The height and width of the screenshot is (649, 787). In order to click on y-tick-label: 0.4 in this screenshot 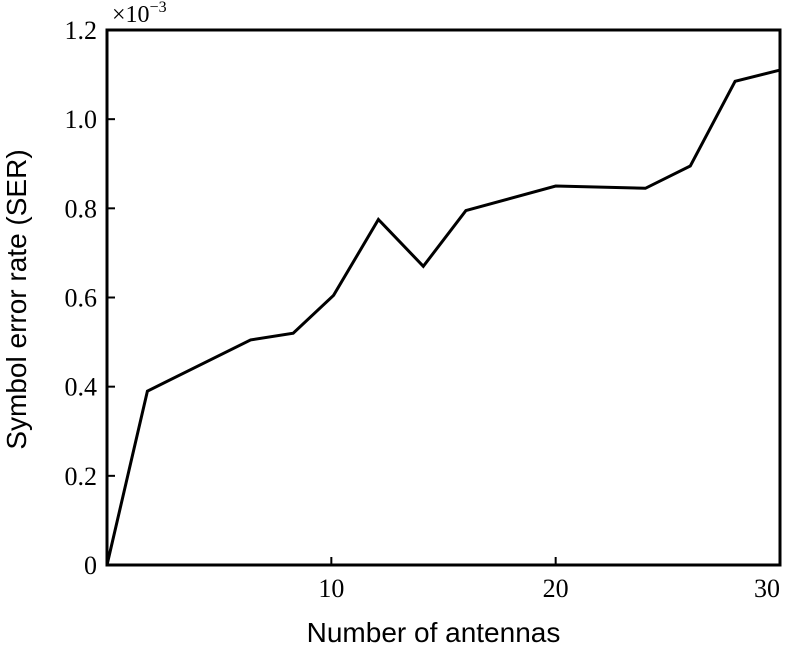, I will do `click(81, 387)`.